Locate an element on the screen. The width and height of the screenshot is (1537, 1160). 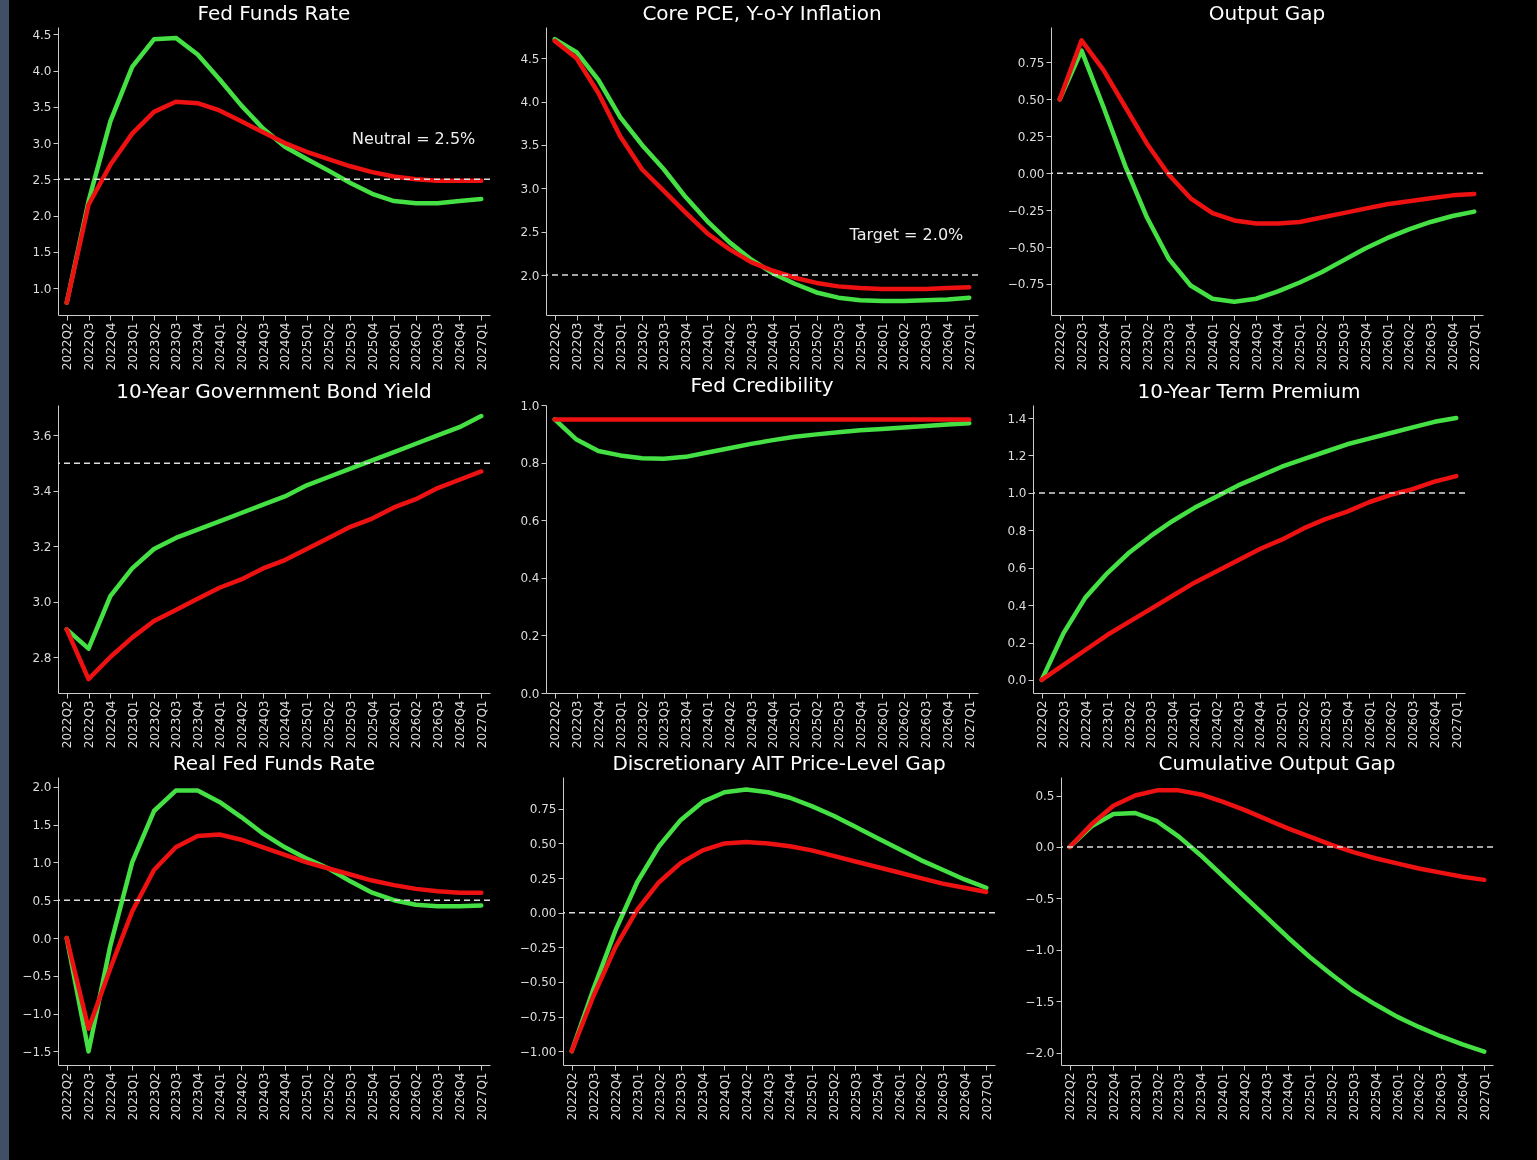
y-tick-label: 2.5 is located at coordinates (530, 232).